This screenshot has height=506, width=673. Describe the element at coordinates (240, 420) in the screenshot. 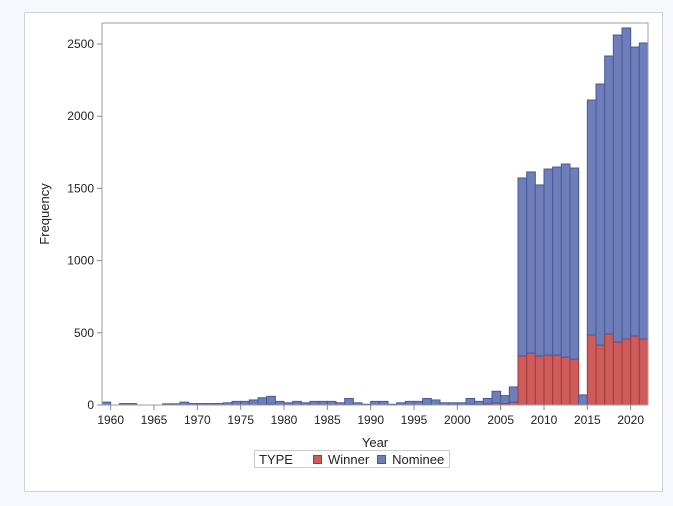

I see `x-tick-label: 1975` at that location.